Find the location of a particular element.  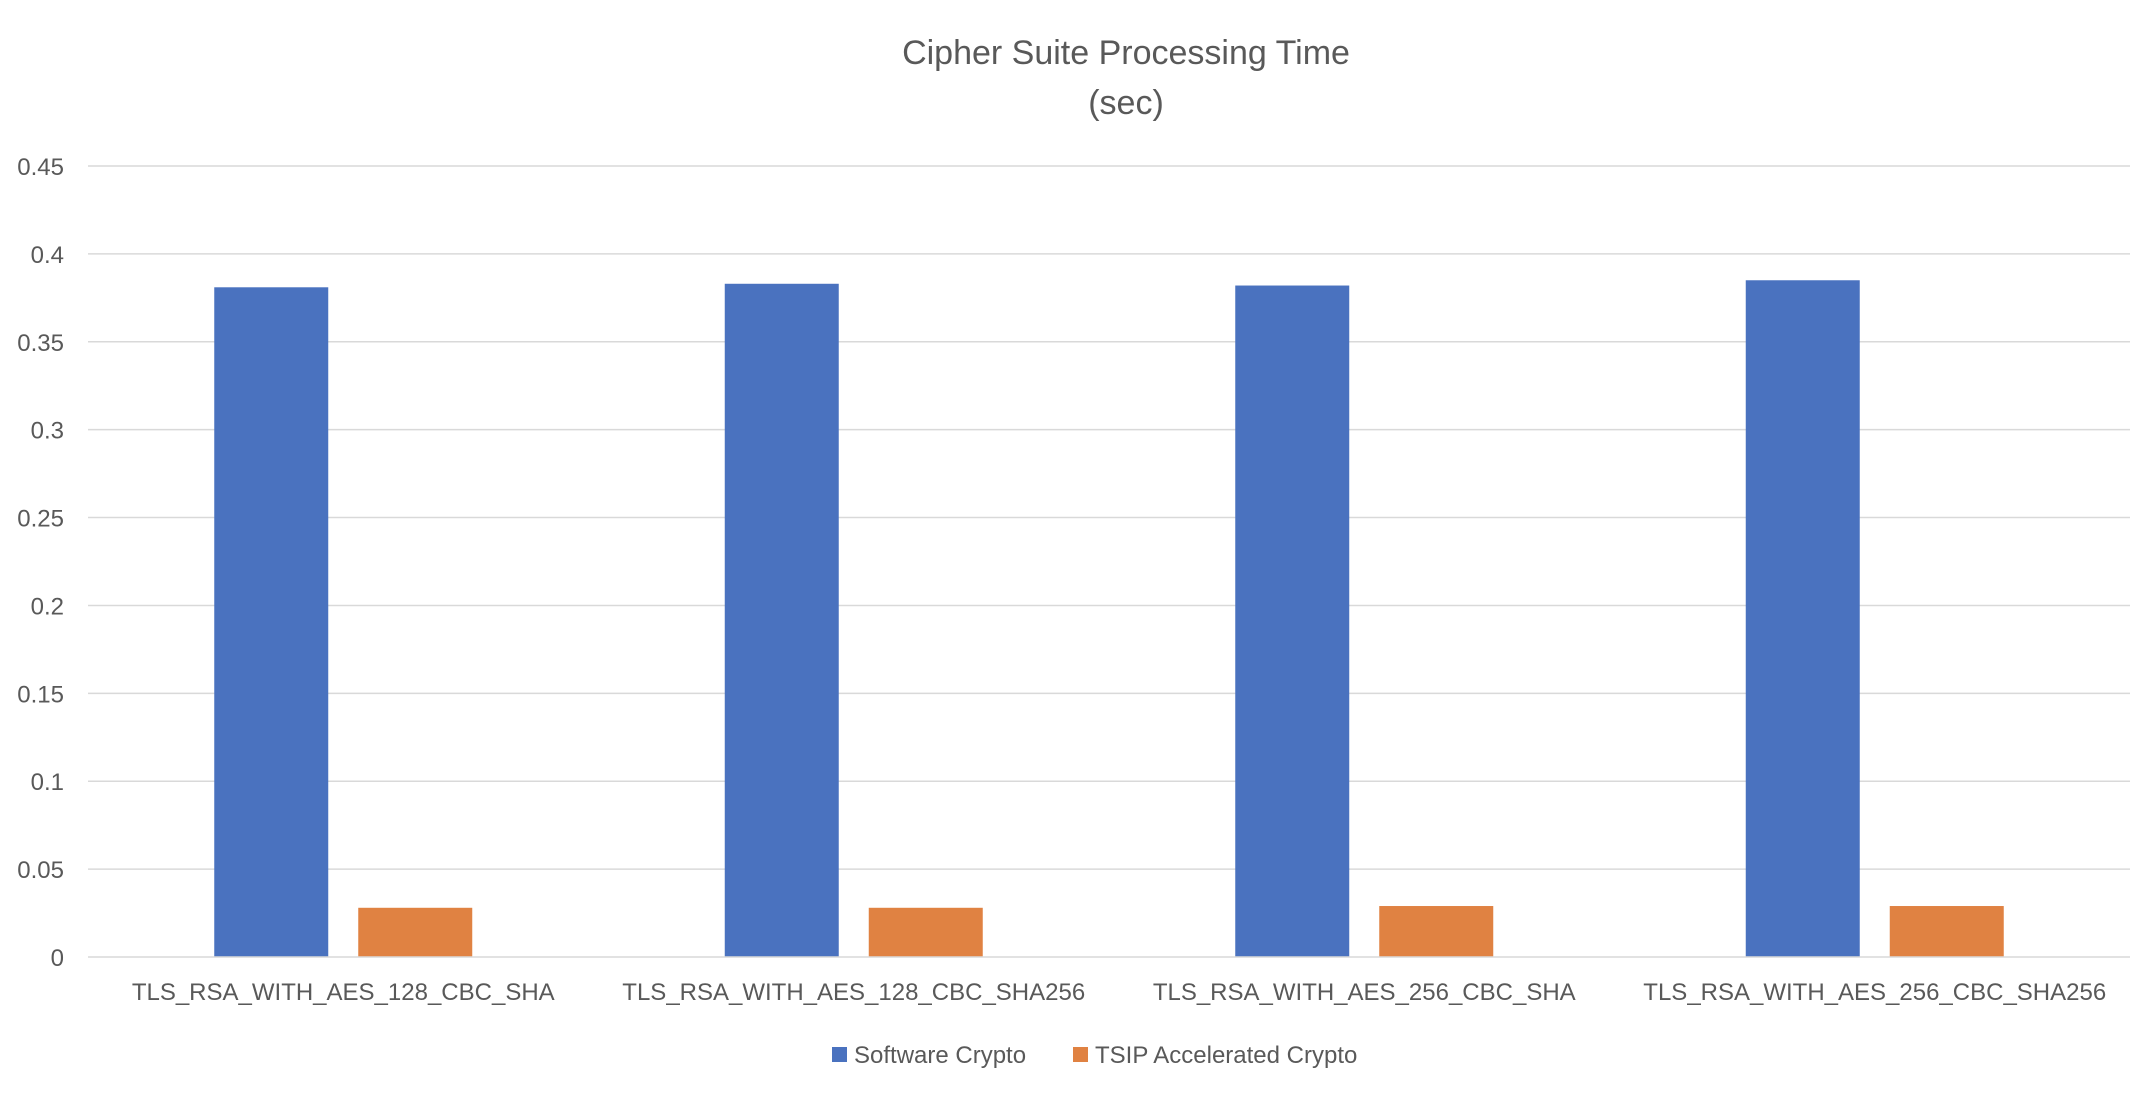

x-tick-label: TLS_RSA_WITH_AES_128_CBC_SHA256 is located at coordinates (853, 992).